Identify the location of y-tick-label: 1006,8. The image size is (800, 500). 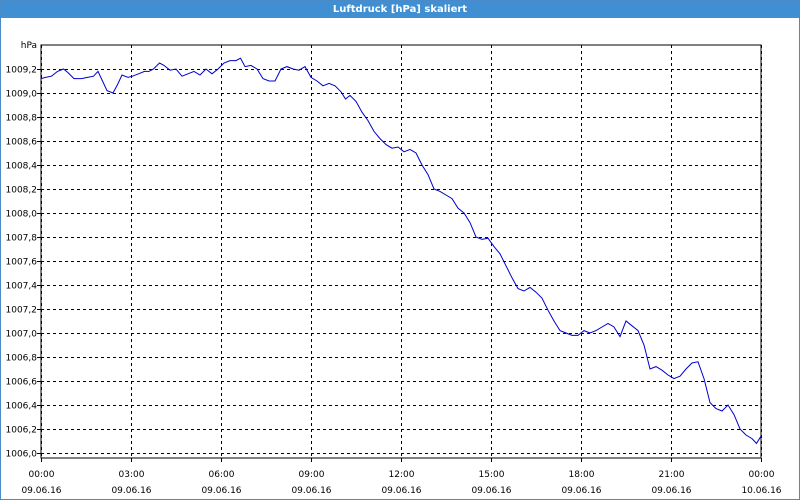
(22, 359).